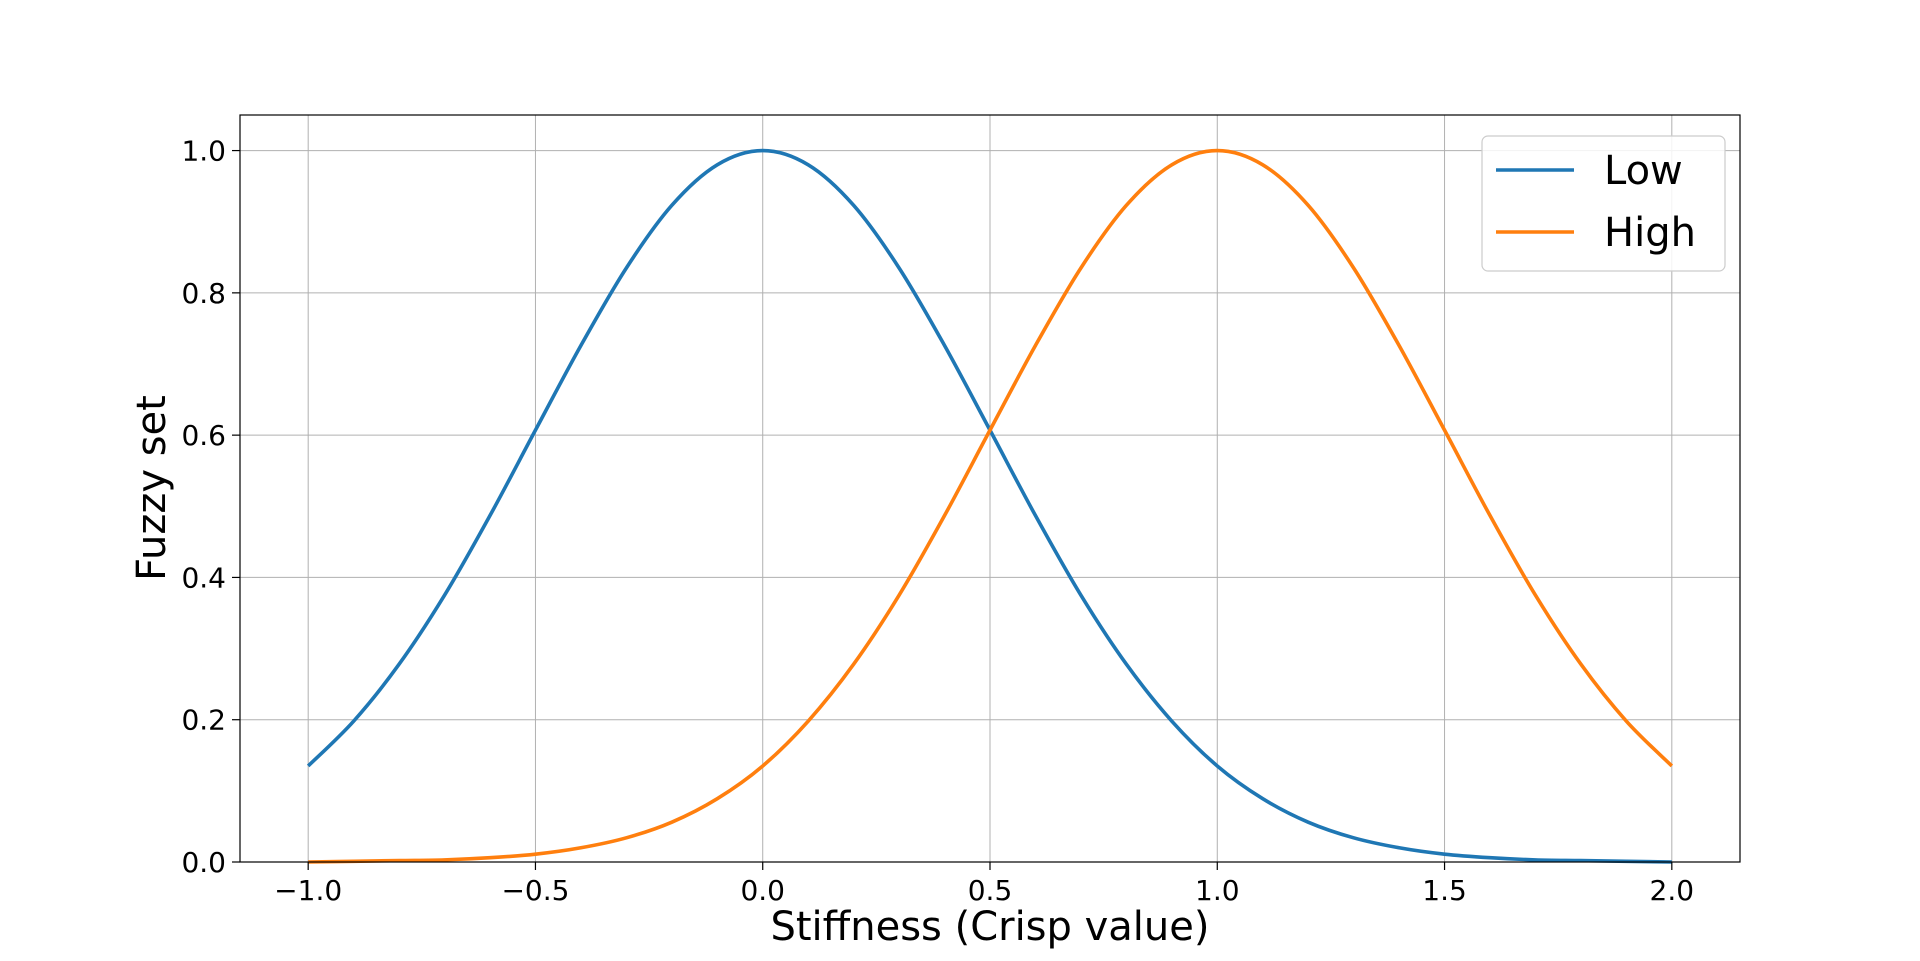  What do you see at coordinates (762, 890) in the screenshot?
I see `x-tick-label: 0.0` at bounding box center [762, 890].